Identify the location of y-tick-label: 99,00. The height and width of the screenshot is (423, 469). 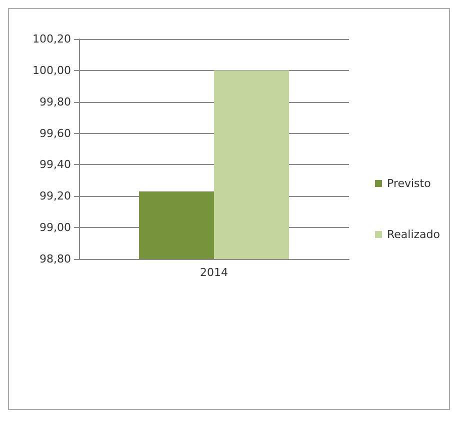
(55, 227).